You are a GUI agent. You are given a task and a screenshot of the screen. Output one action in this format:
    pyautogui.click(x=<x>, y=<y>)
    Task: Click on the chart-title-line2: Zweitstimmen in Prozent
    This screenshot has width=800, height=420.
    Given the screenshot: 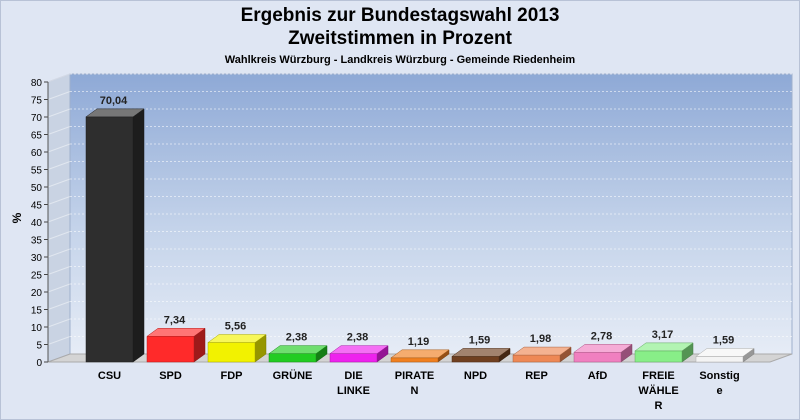 What is the action you would take?
    pyautogui.click(x=400, y=38)
    